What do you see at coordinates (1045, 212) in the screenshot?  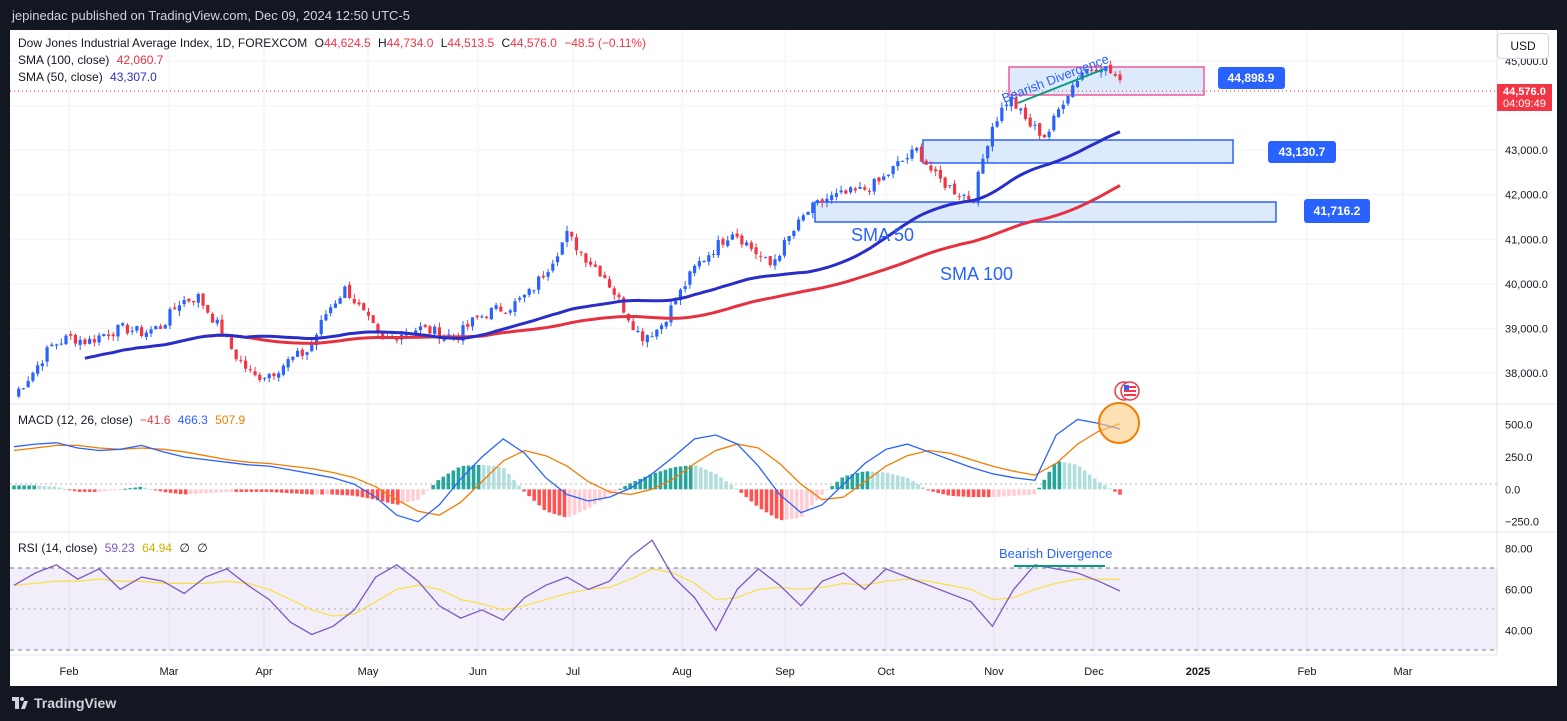 I see `zone-low` at bounding box center [1045, 212].